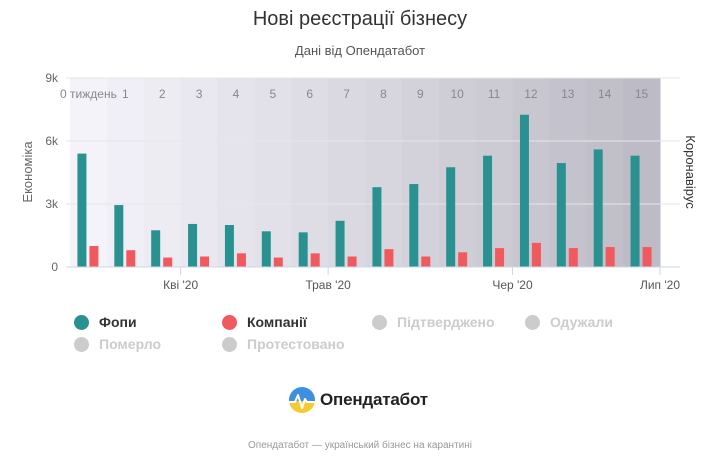 Image resolution: width=720 pixels, height=456 pixels. Describe the element at coordinates (272, 94) in the screenshot. I see `week-label: 5` at that location.